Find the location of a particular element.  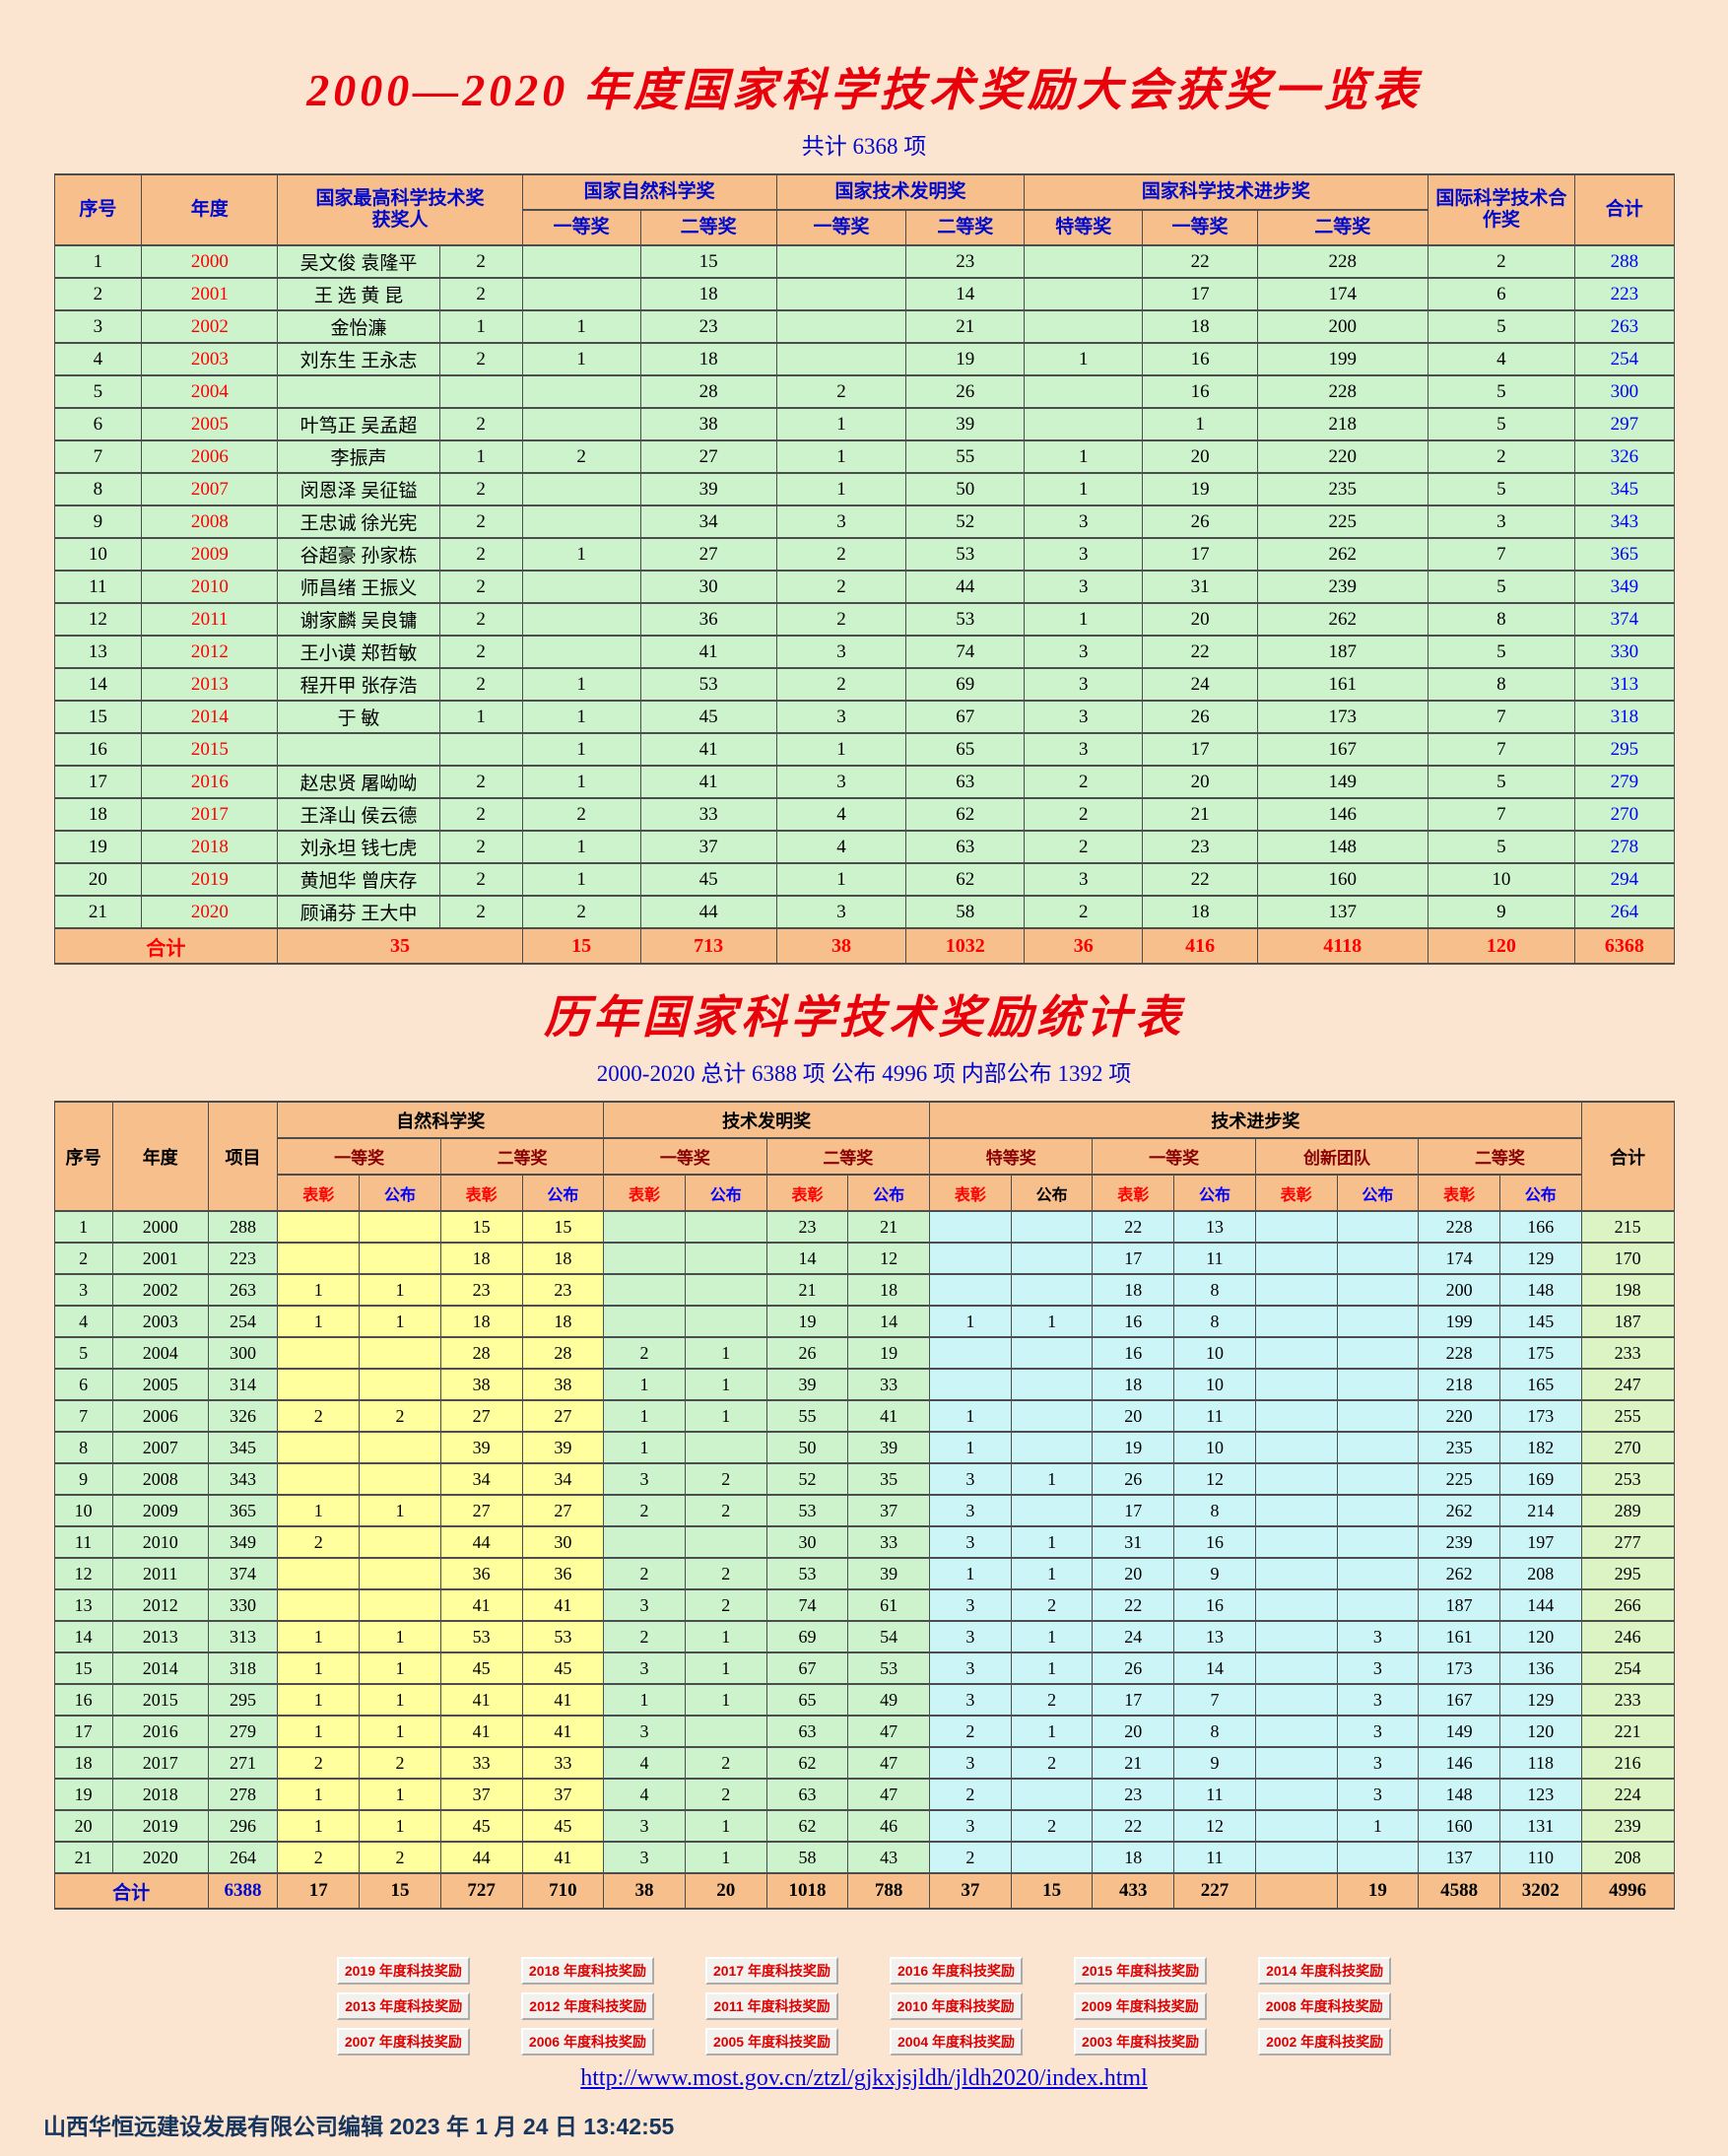

t2-totals-award: 727 is located at coordinates (481, 1891).